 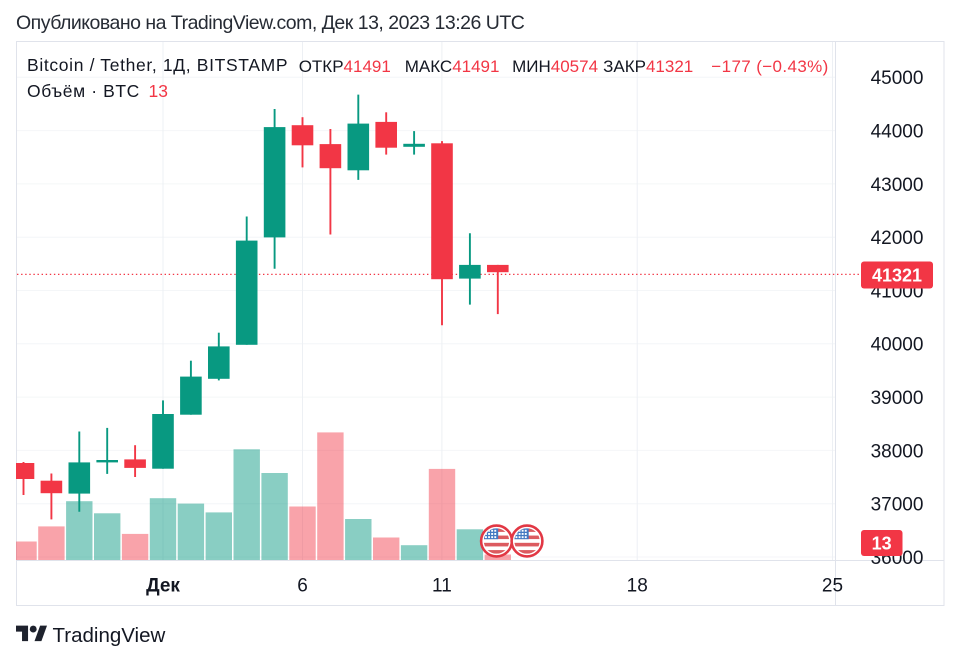 What do you see at coordinates (897, 185) in the screenshot?
I see `svg-text: 43000` at bounding box center [897, 185].